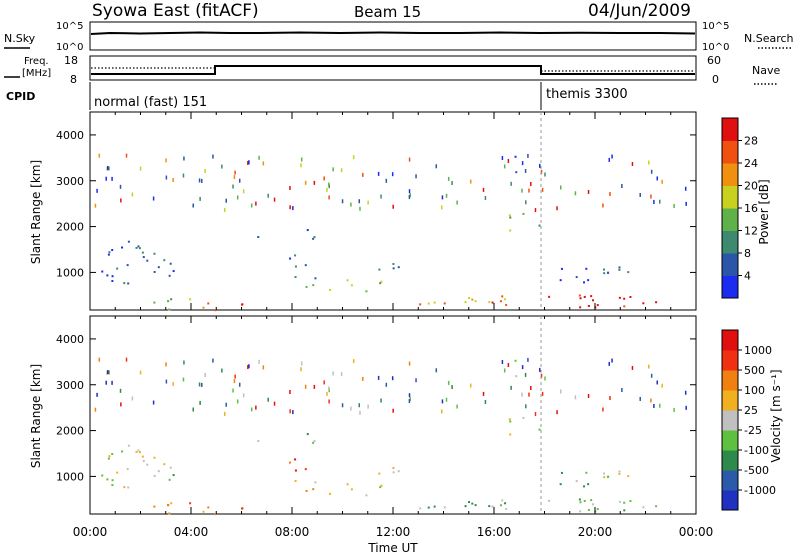  What do you see at coordinates (715, 79) in the screenshot?
I see `nave-tick-bottom: 0` at bounding box center [715, 79].